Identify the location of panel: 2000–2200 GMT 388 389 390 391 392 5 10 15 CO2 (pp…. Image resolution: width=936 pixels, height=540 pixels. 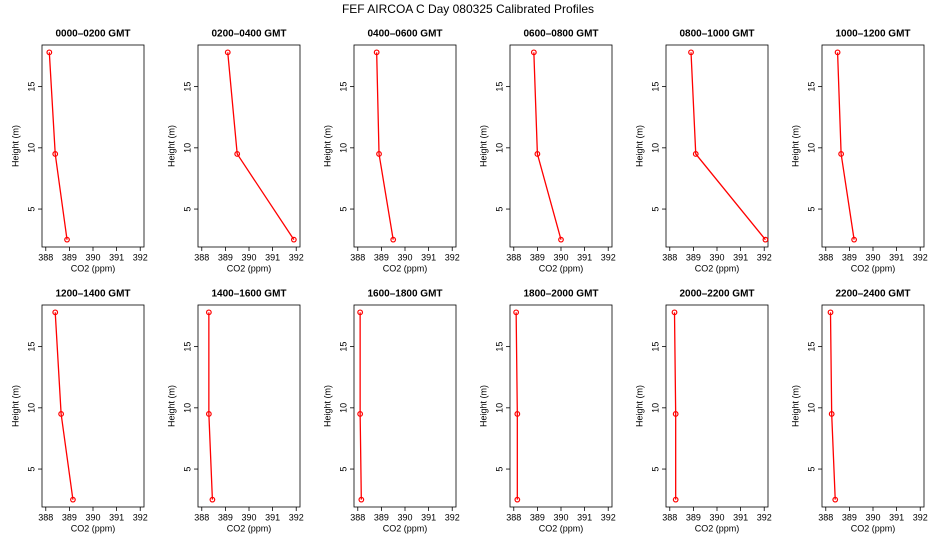
(702, 411).